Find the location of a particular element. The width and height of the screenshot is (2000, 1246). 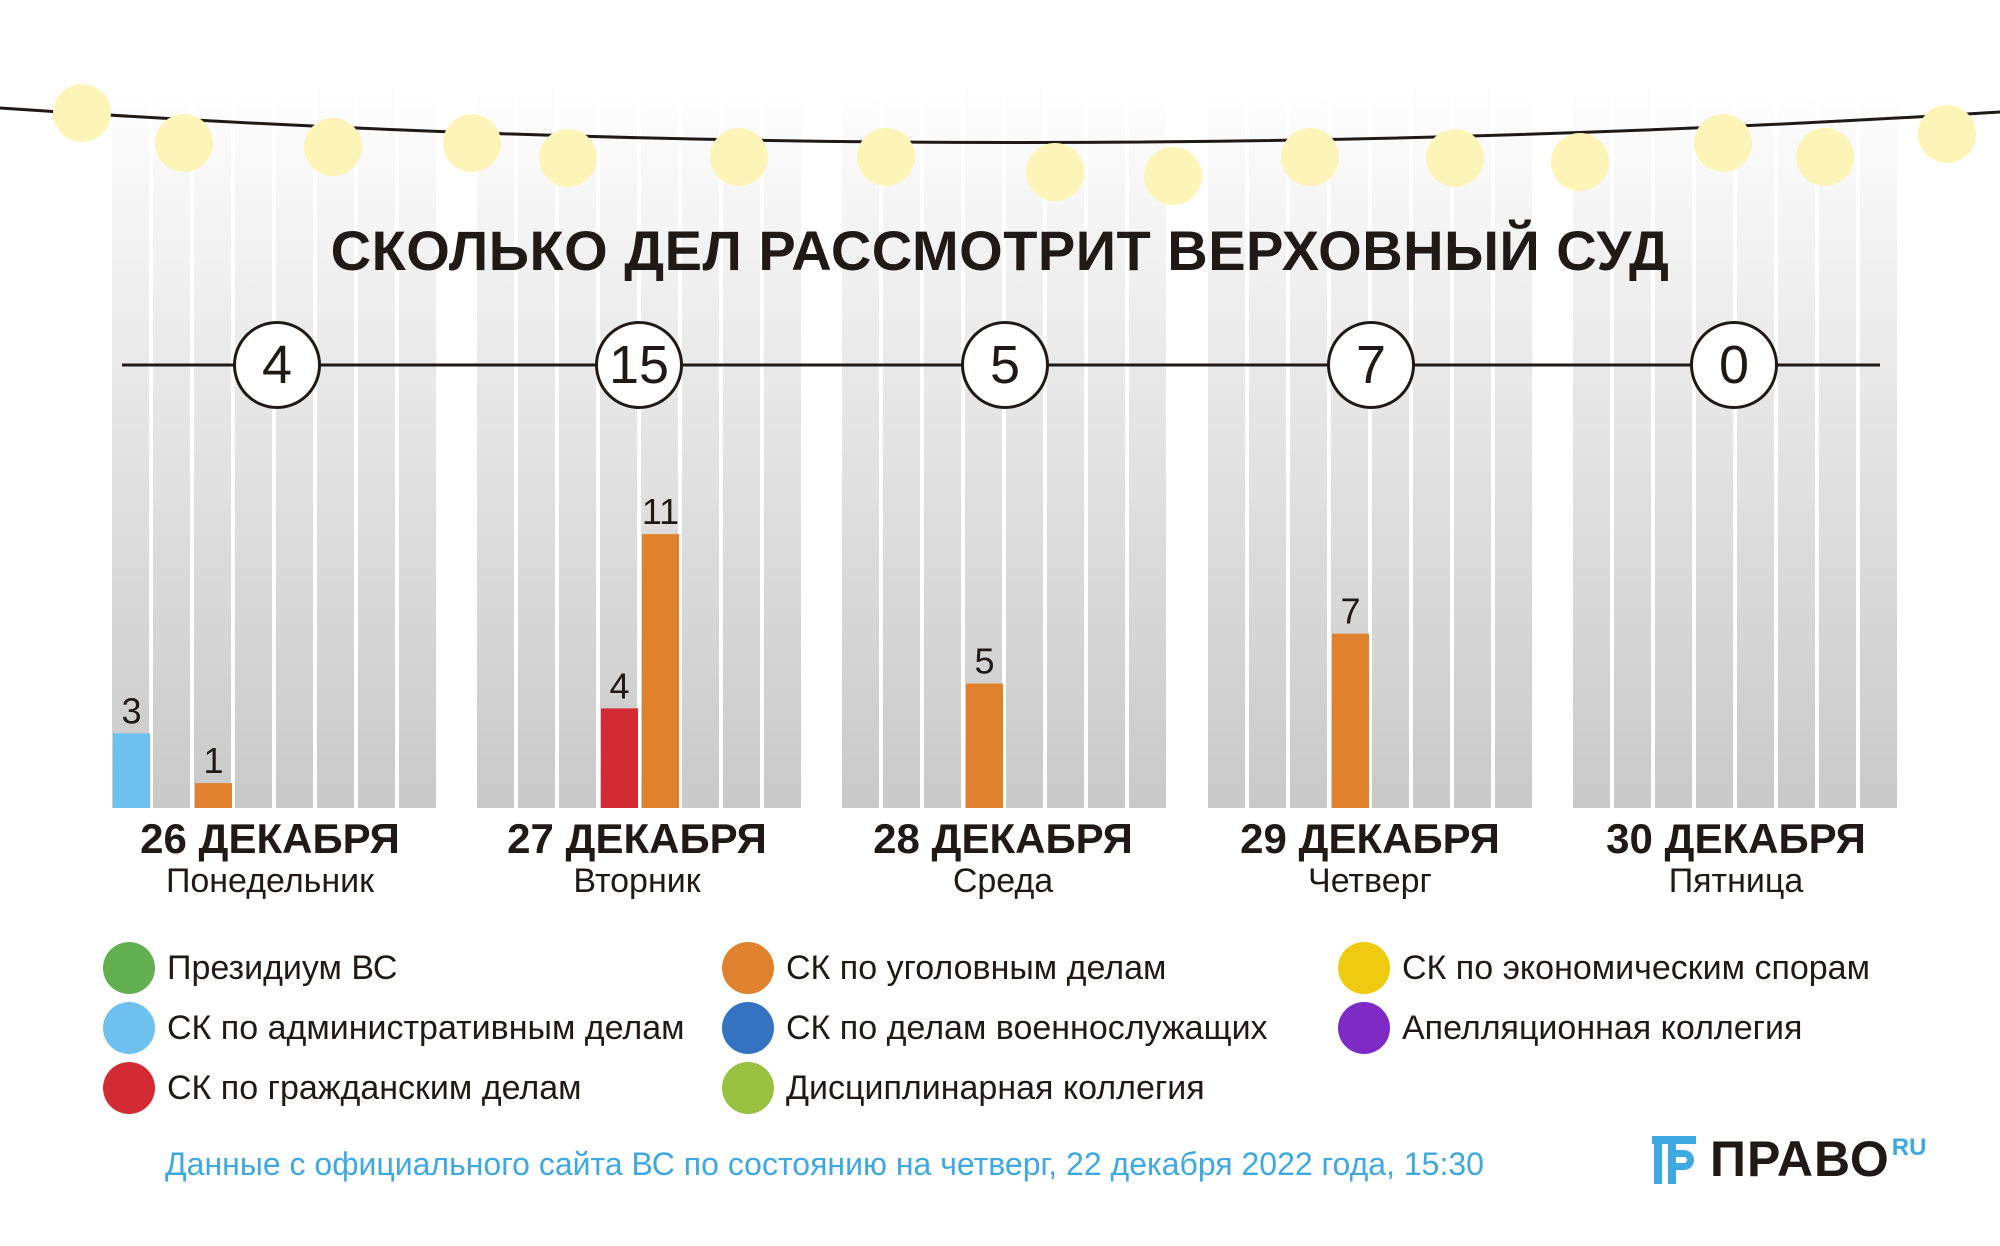

day-weekday-label: Вторник is located at coordinates (637, 881).